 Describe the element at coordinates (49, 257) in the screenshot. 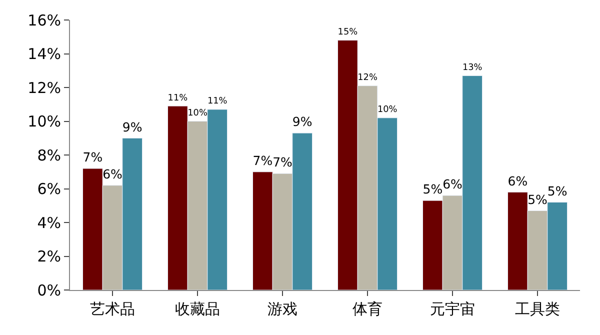

I see `y-tick-label: 2%` at that location.